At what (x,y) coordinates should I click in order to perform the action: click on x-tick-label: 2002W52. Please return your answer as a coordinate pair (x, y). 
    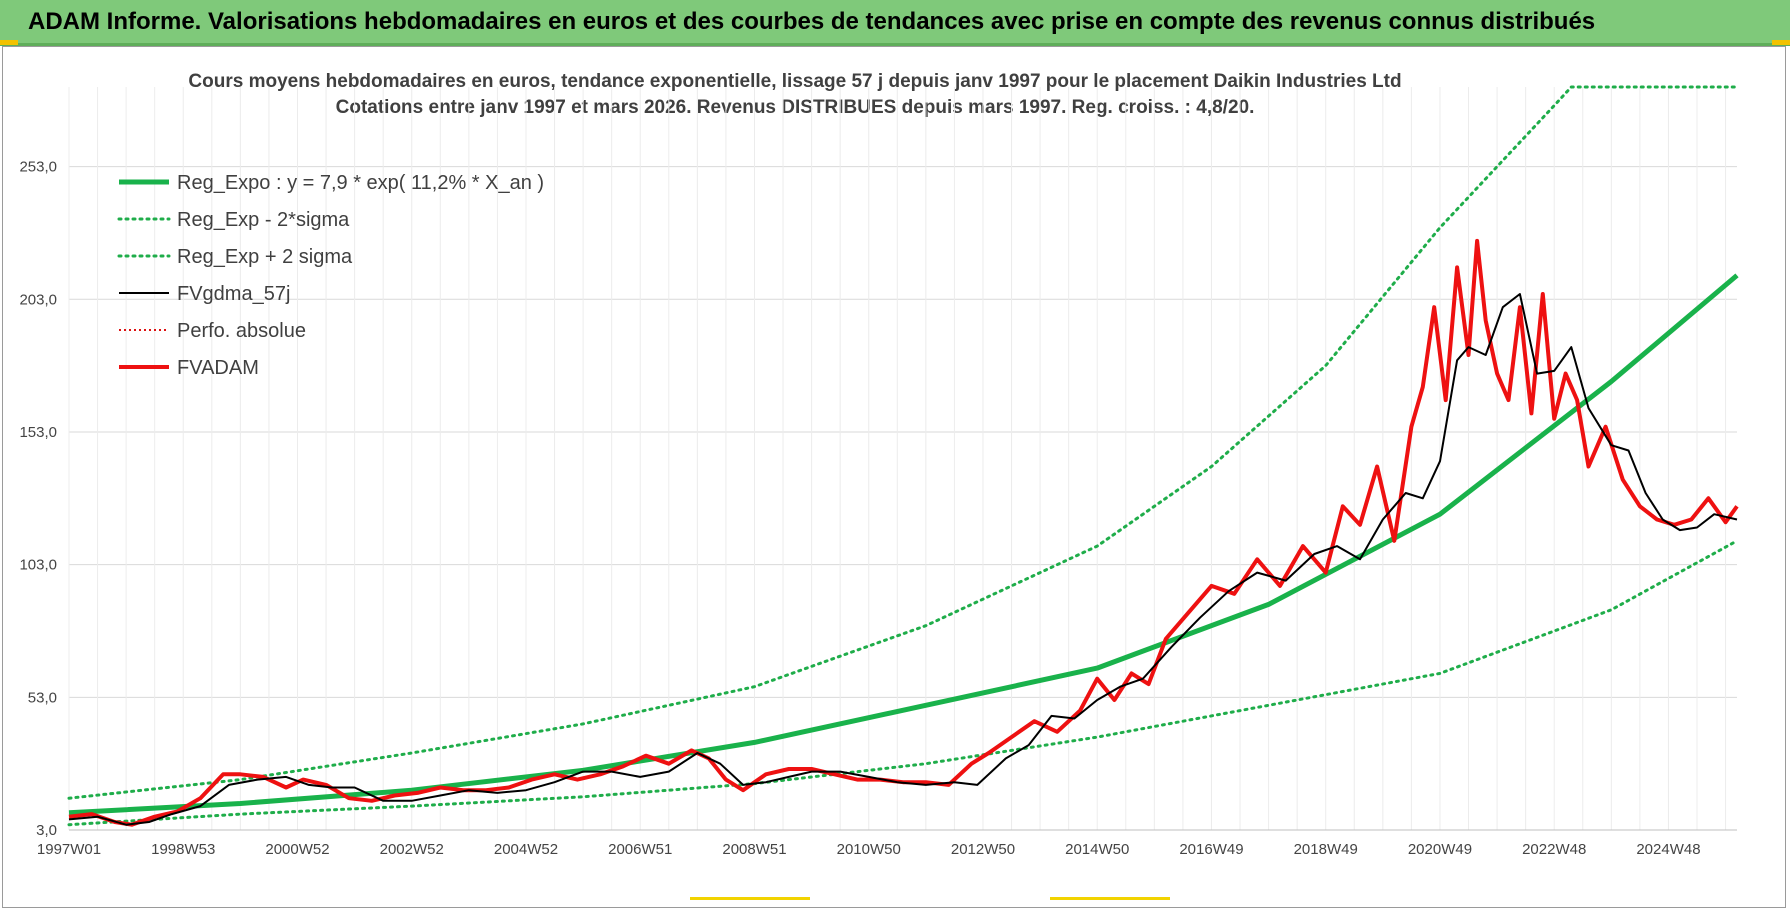
    Looking at the image, I should click on (412, 849).